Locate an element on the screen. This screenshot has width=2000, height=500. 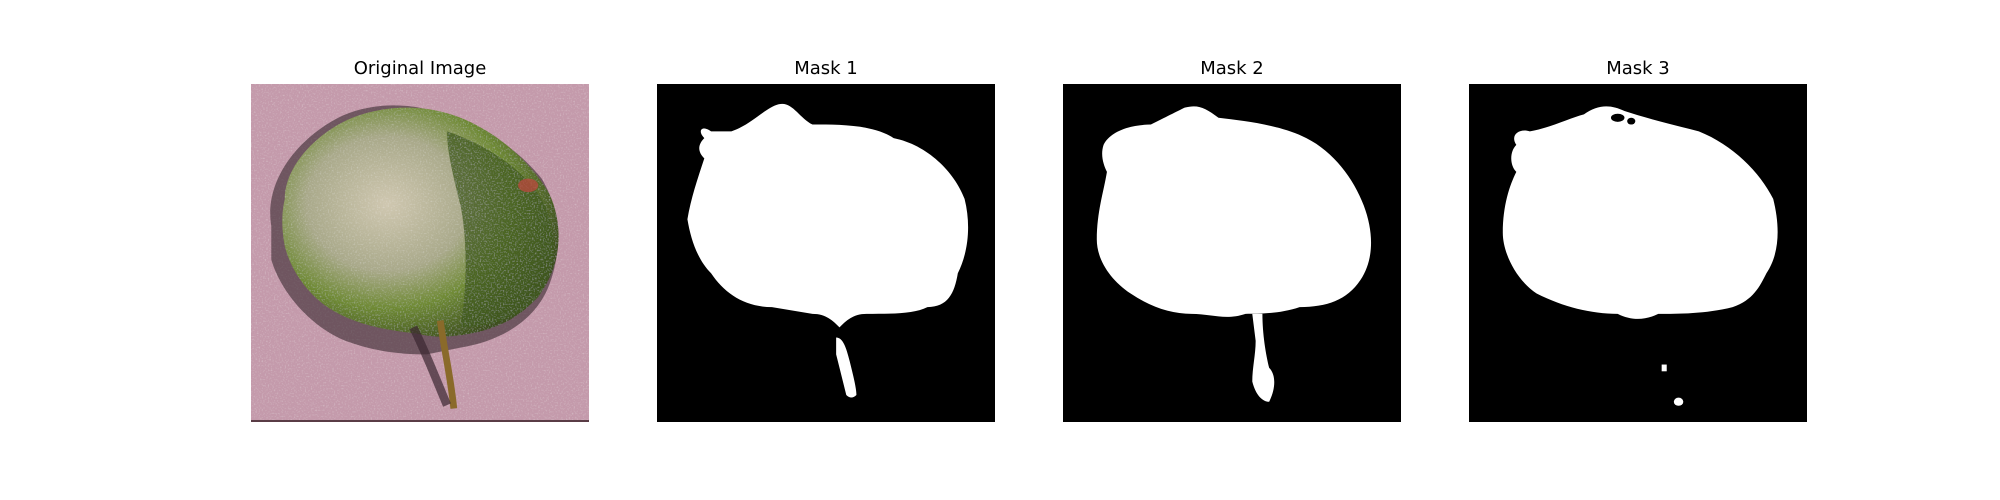
mask-3-image is located at coordinates (1638, 253).